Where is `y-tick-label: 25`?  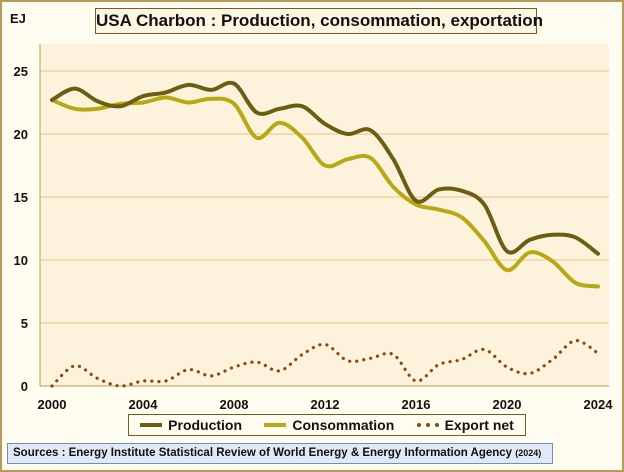 y-tick-label: 25 is located at coordinates (21, 71).